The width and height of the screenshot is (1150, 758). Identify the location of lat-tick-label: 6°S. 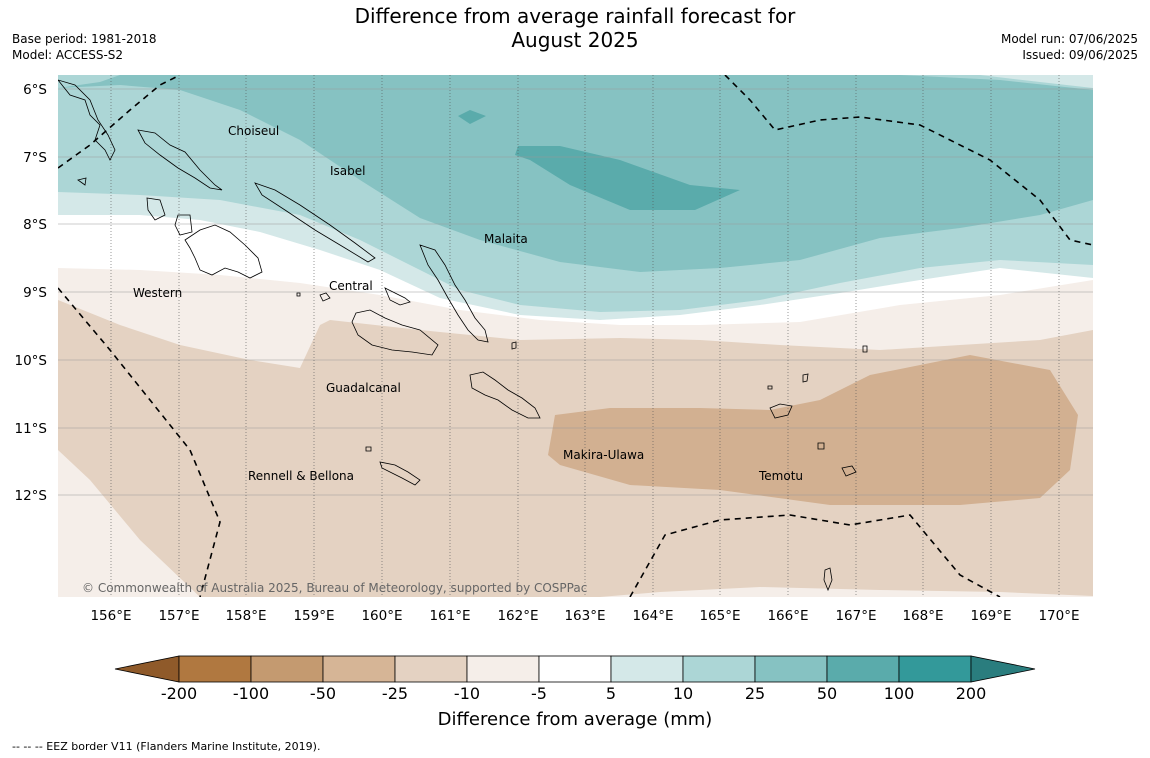
(35, 90).